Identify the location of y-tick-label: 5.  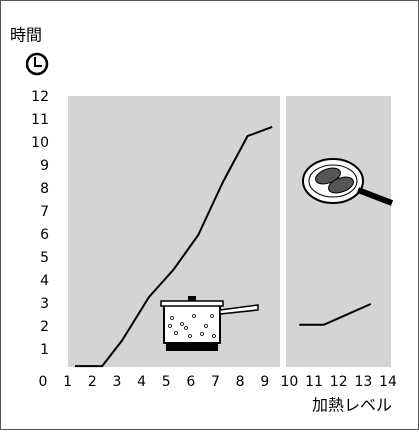
(44, 258).